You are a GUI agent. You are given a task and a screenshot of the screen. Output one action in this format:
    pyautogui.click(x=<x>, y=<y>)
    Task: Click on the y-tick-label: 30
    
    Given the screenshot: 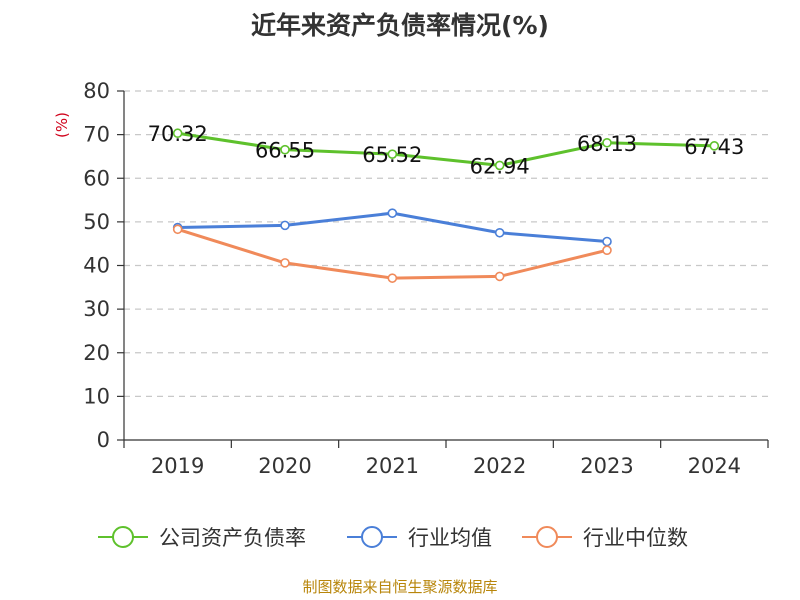 What is the action you would take?
    pyautogui.click(x=96, y=309)
    